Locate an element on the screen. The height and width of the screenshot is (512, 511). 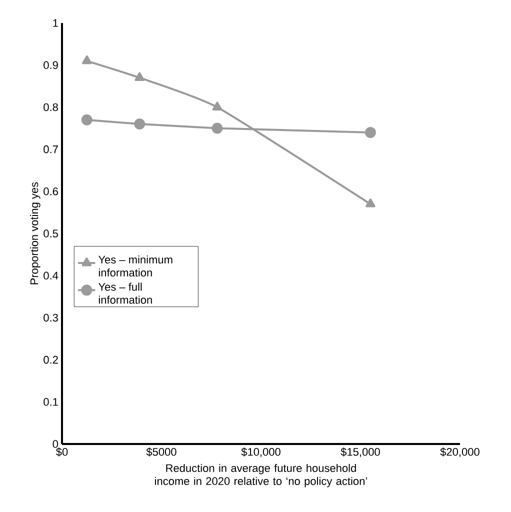
y-tick-label: 0 is located at coordinates (55, 444).